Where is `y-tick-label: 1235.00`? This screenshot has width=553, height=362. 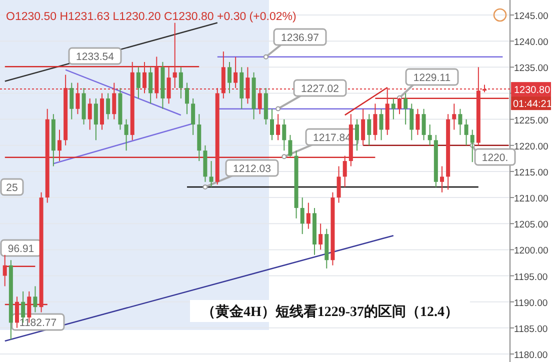 y-tick-label: 1235.00 is located at coordinates (531, 68).